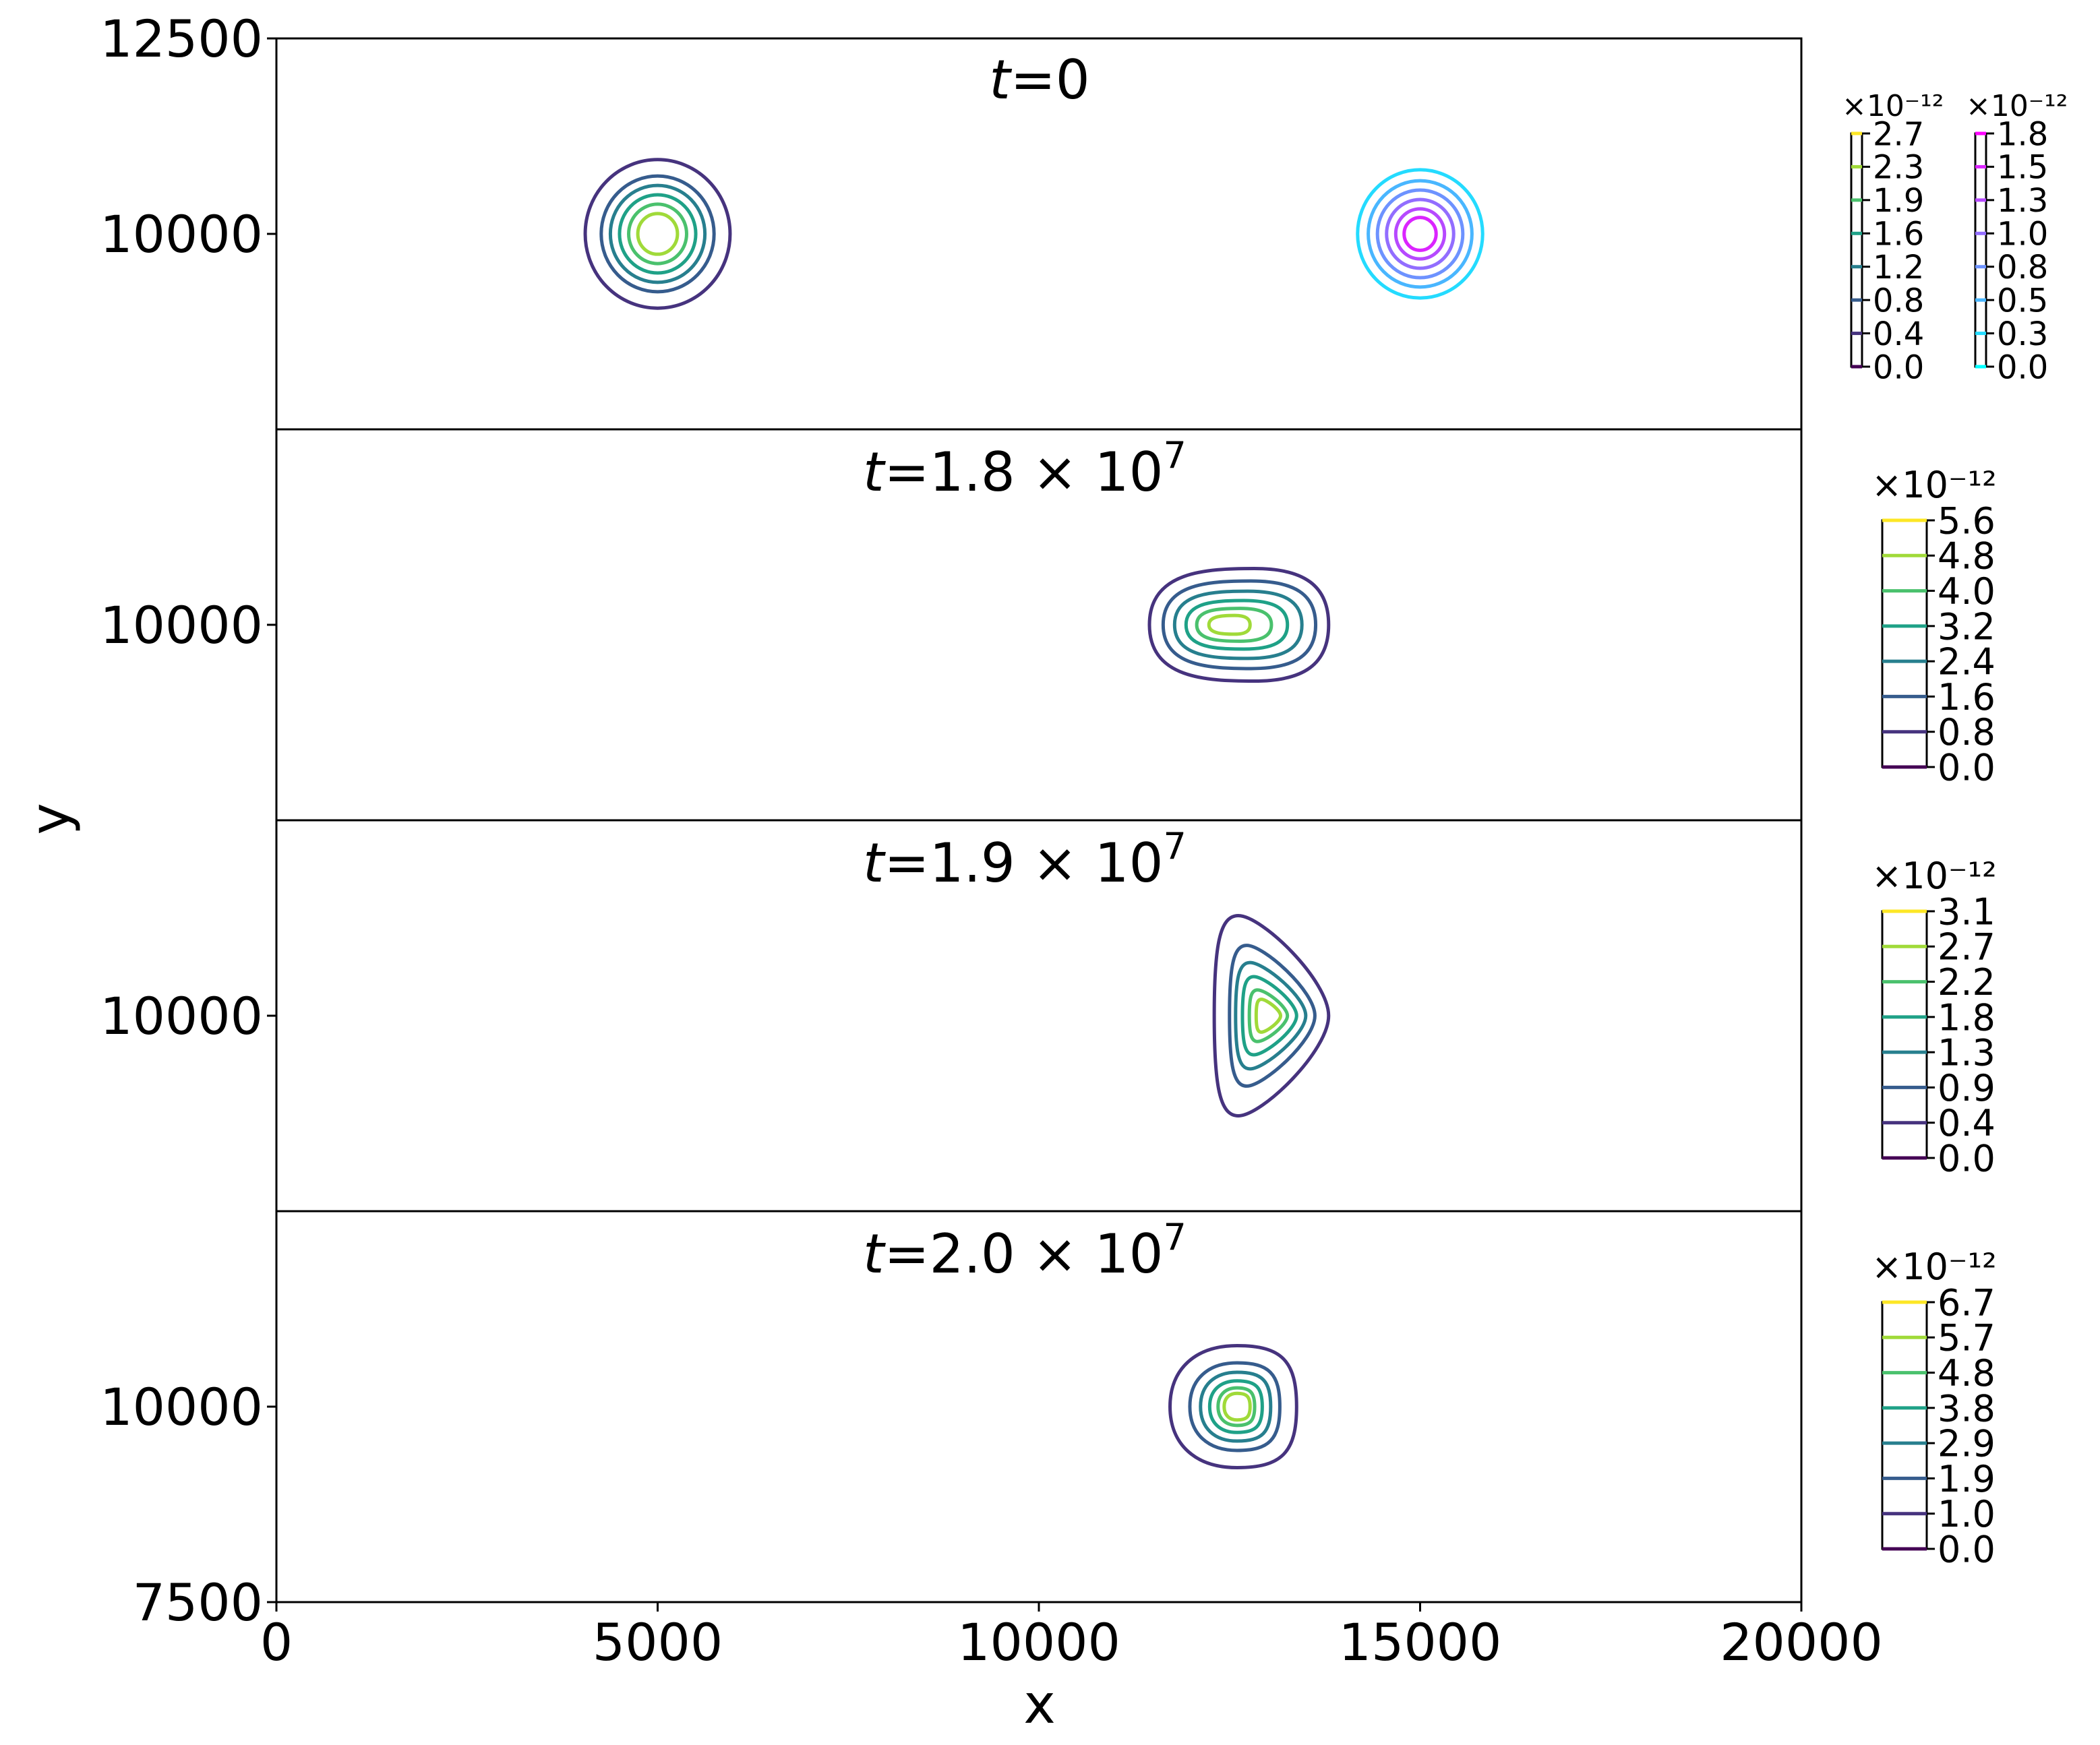 The height and width of the screenshot is (1745, 2100). Describe the element at coordinates (1967, 1088) in the screenshot. I see `colorbar-tick-label: 0.9` at that location.